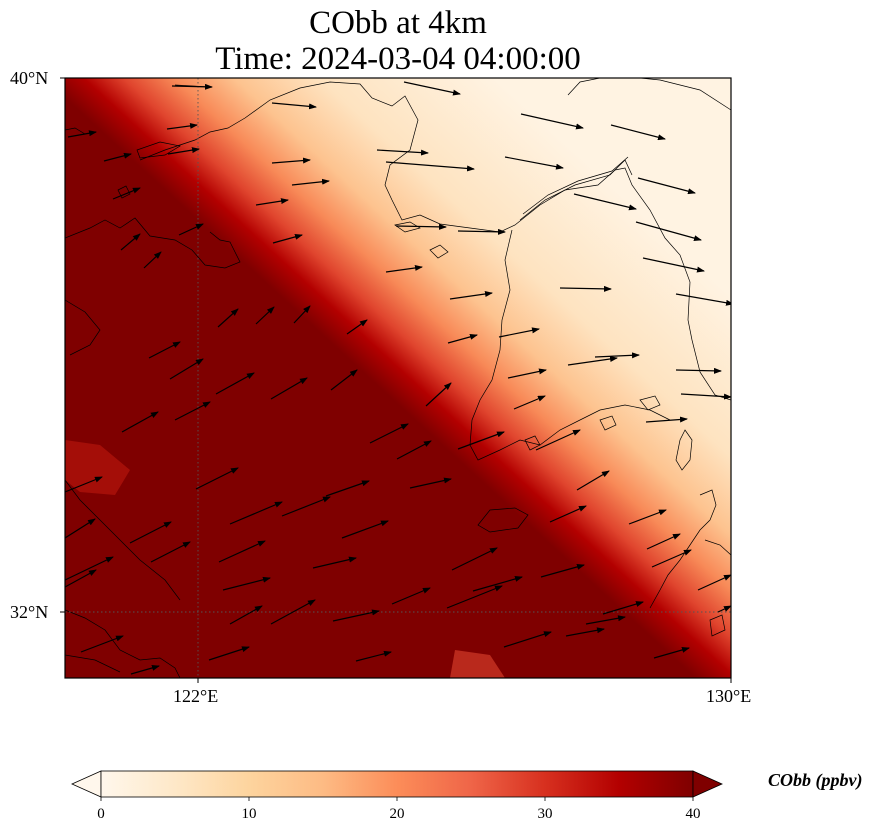 The height and width of the screenshot is (836, 887). Describe the element at coordinates (693, 814) in the screenshot. I see `colorbar-tick-40: 40` at that location.